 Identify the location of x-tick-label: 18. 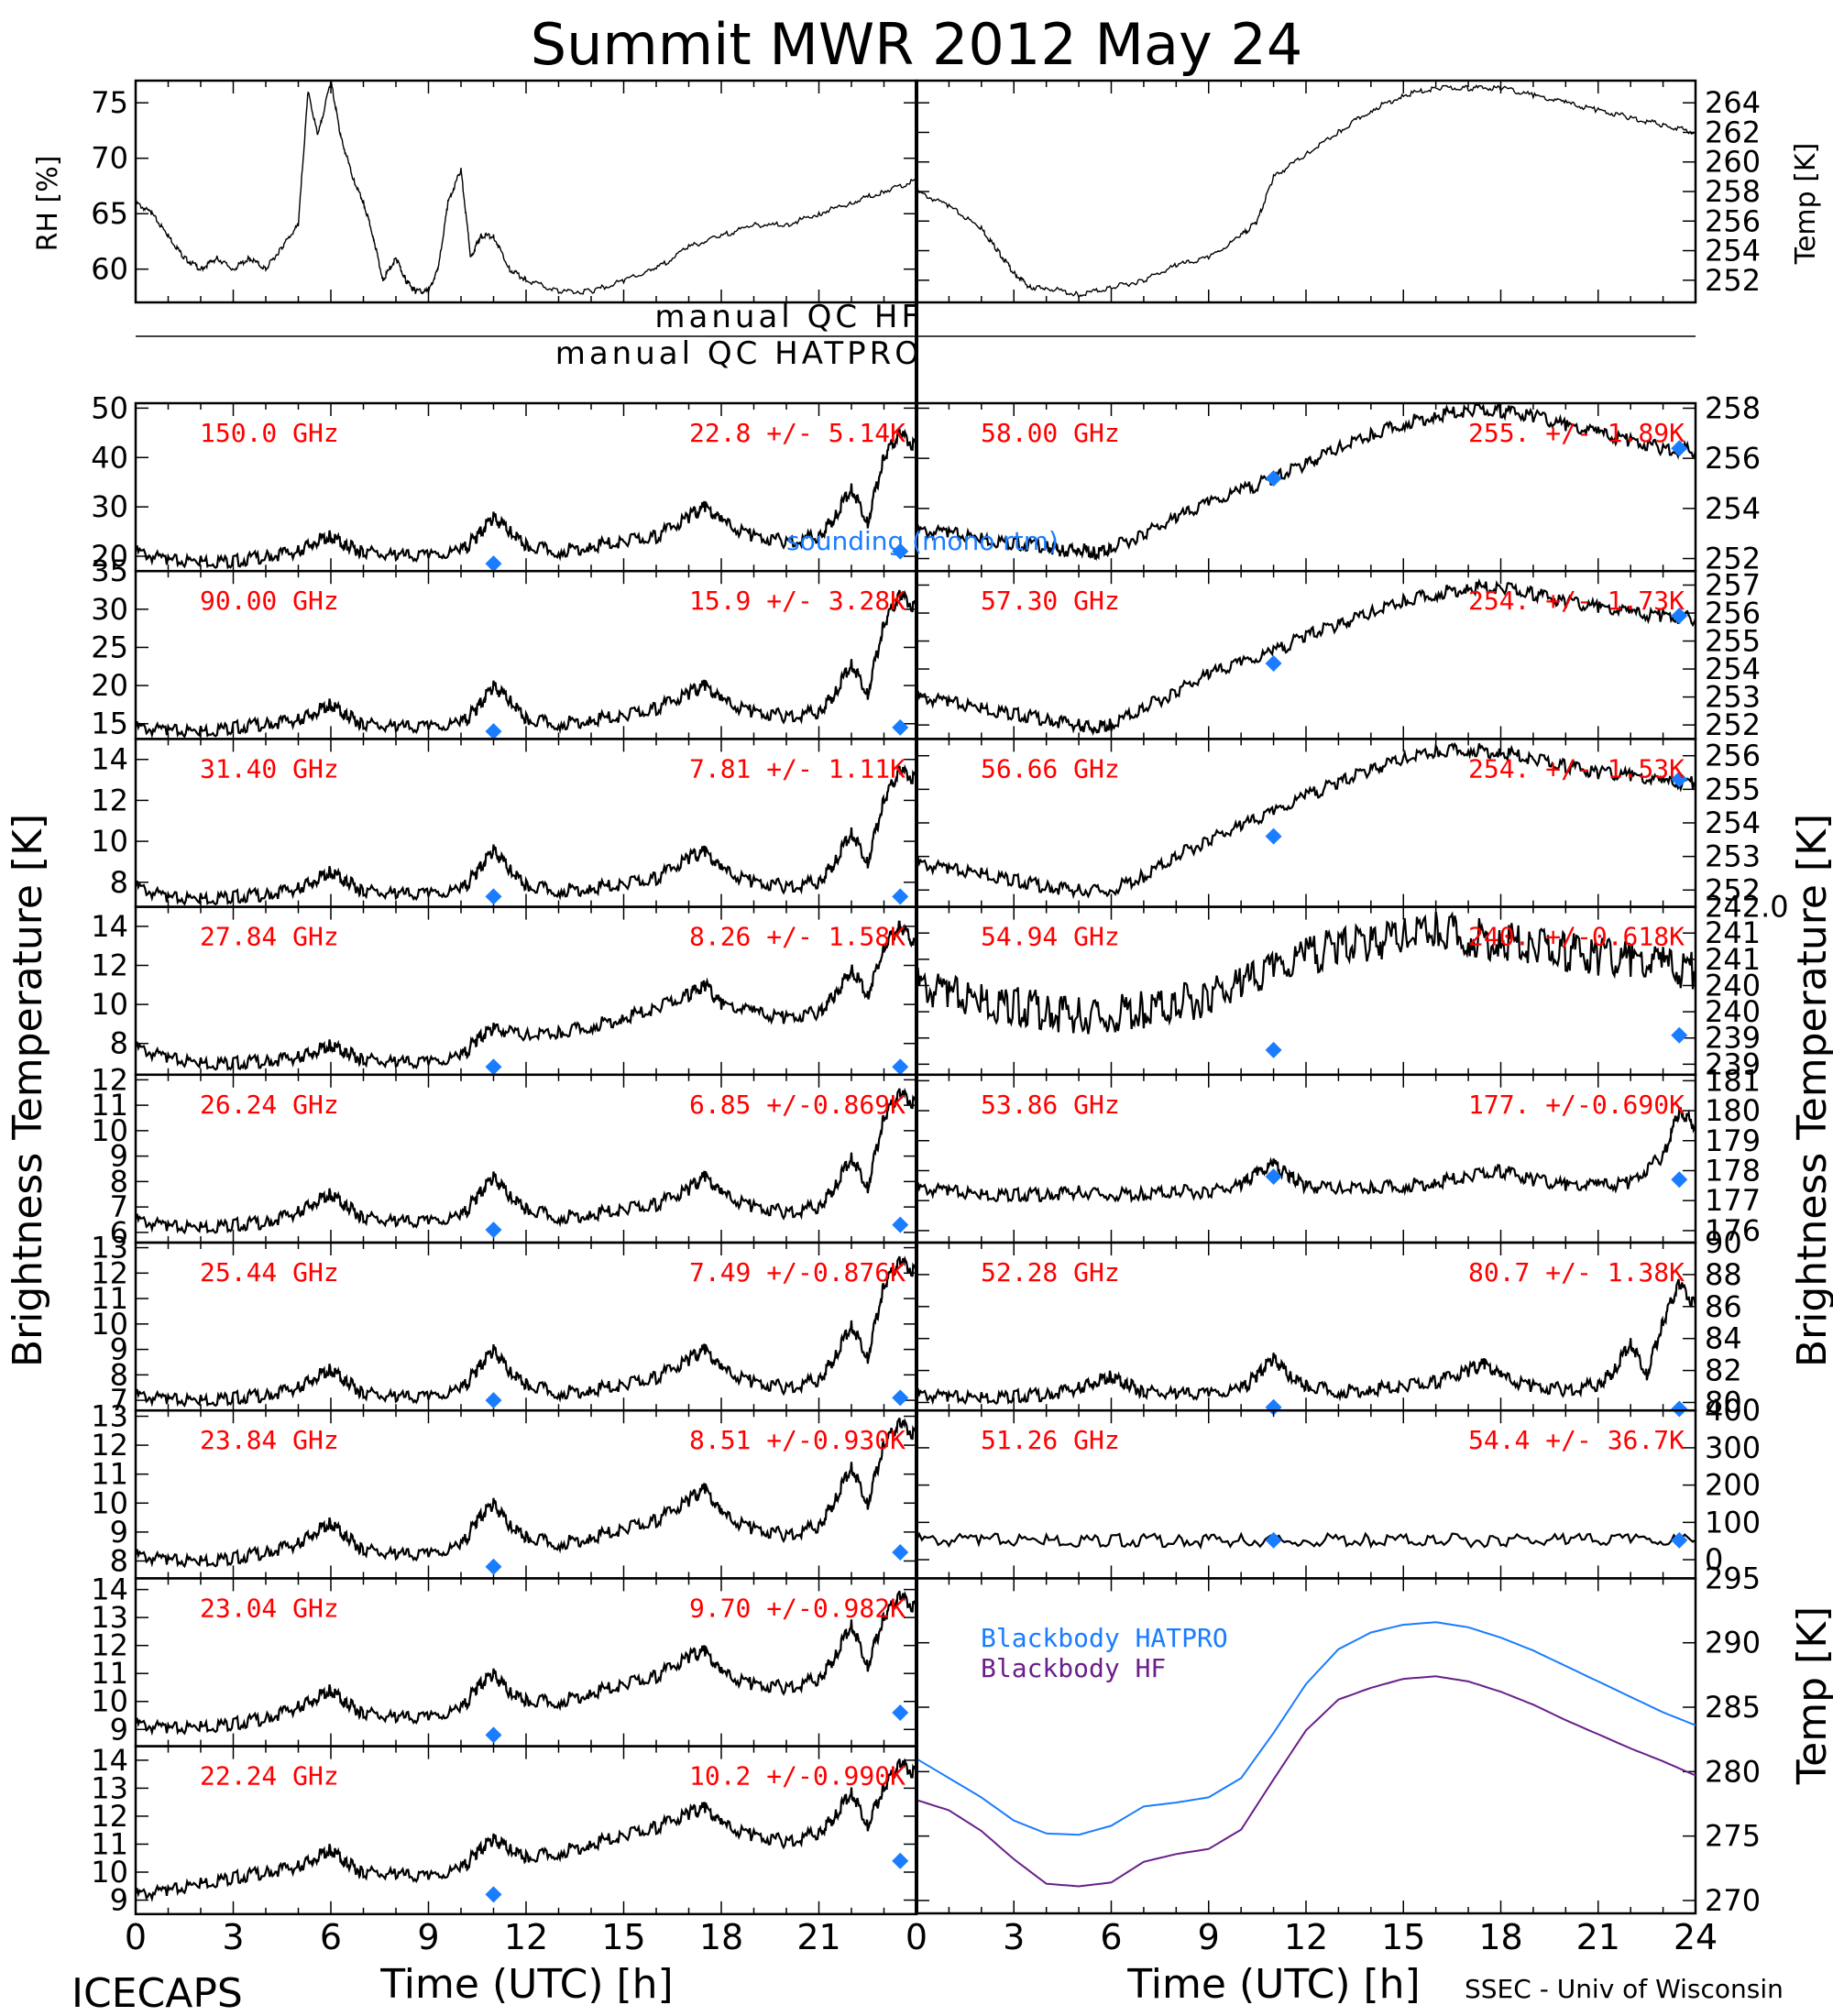
(721, 1937).